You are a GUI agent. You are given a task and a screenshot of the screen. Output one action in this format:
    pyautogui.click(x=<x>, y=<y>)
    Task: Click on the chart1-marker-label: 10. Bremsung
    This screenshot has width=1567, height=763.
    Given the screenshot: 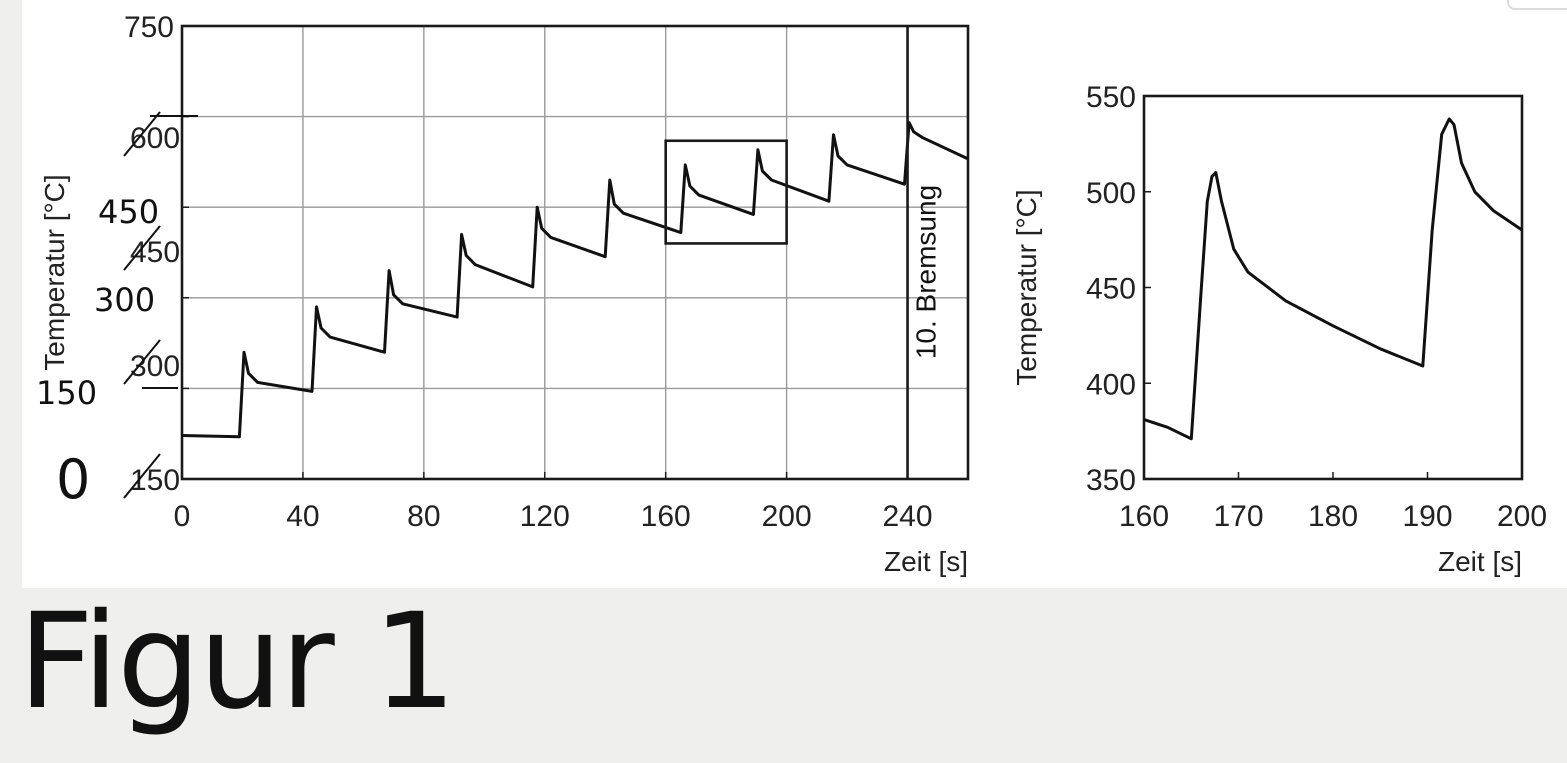 What is the action you would take?
    pyautogui.click(x=926, y=272)
    